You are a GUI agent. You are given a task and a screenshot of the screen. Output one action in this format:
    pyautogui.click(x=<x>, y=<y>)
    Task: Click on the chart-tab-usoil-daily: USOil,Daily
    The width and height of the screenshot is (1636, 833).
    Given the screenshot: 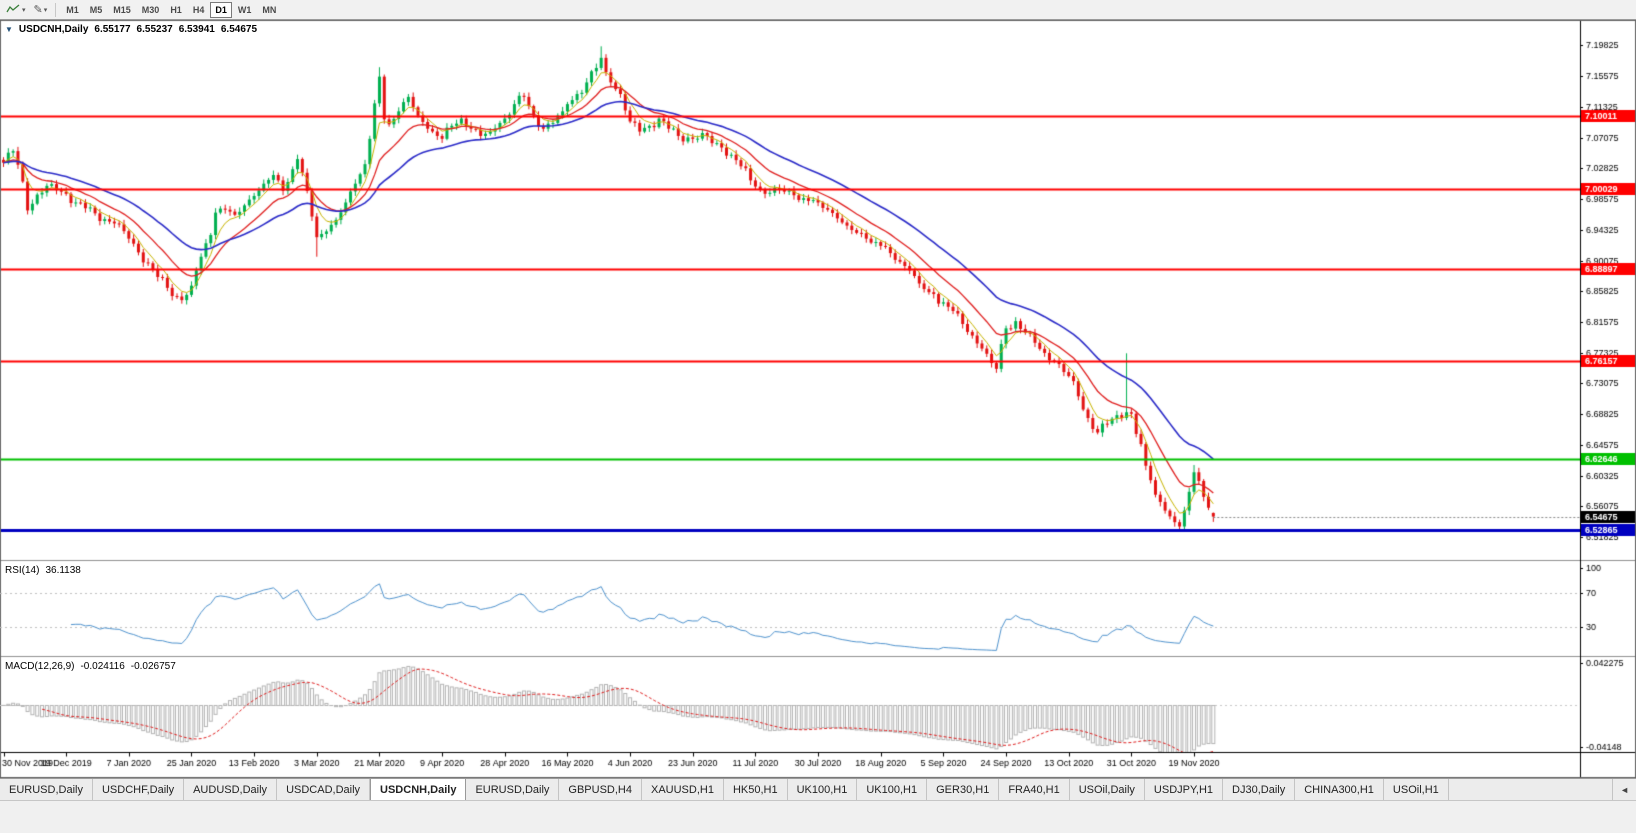 What is the action you would take?
    pyautogui.click(x=1107, y=789)
    